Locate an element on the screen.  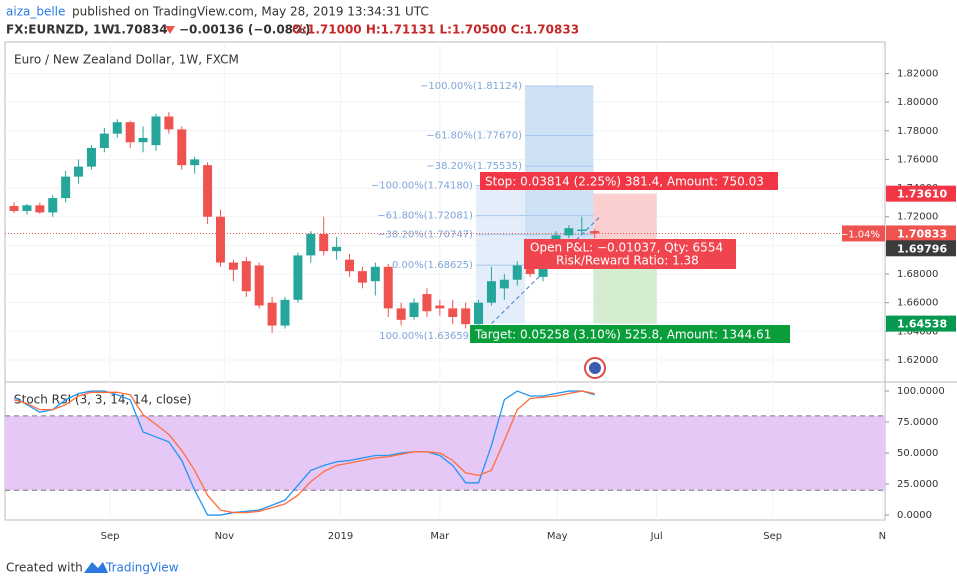
fib-label: −38.20%(1.75535) is located at coordinates (474, 166).